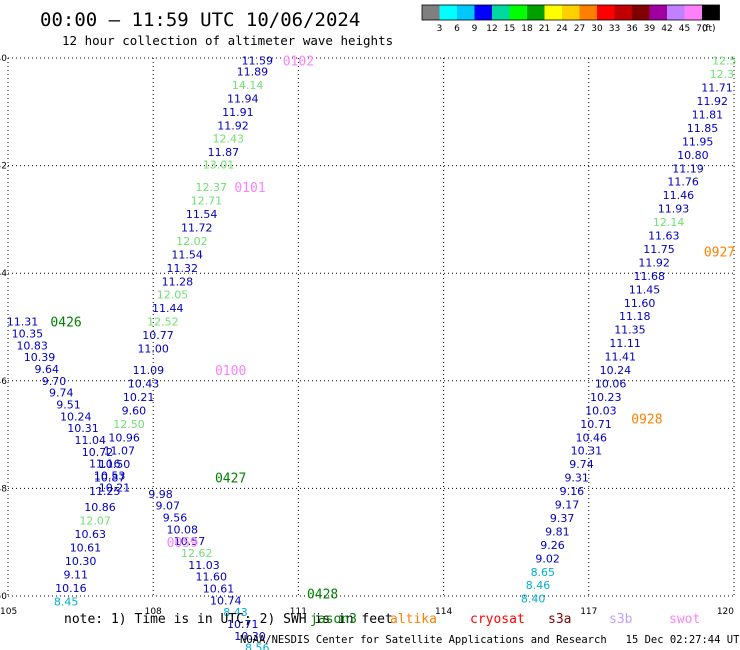  Describe the element at coordinates (153, 612) in the screenshot. I see `x-tick-label: 108` at that location.